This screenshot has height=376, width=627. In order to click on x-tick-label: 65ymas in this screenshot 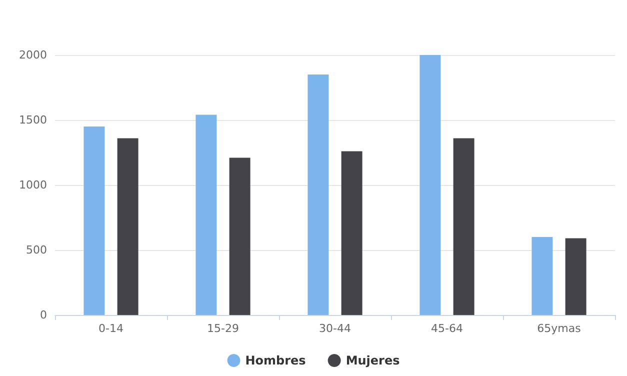, I will do `click(559, 328)`.